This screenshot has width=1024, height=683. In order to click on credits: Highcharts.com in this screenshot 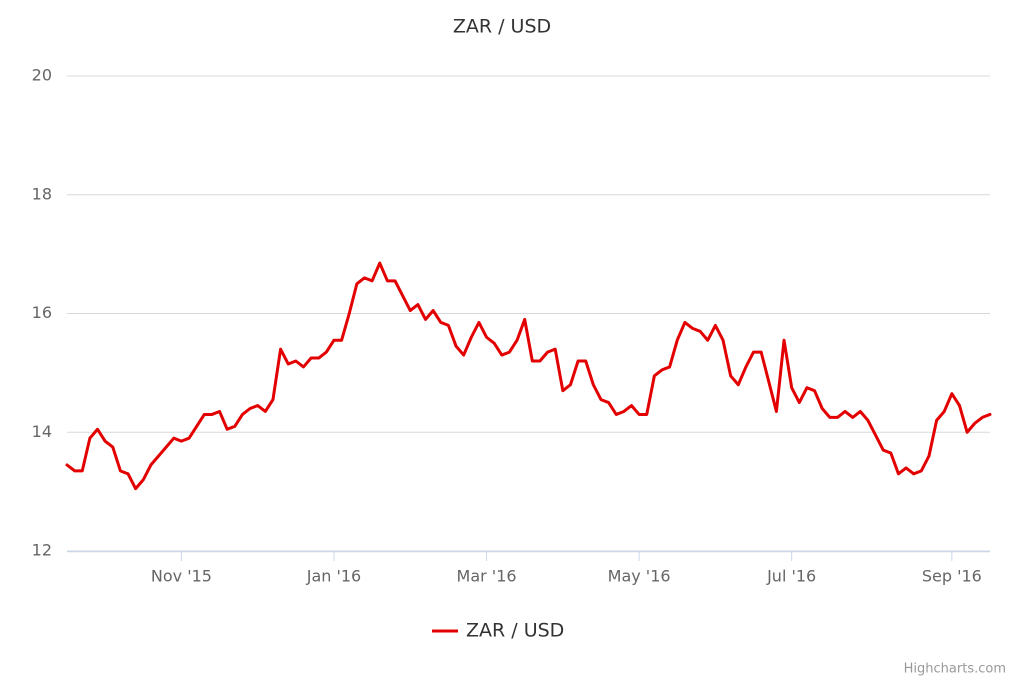, I will do `click(955, 669)`.